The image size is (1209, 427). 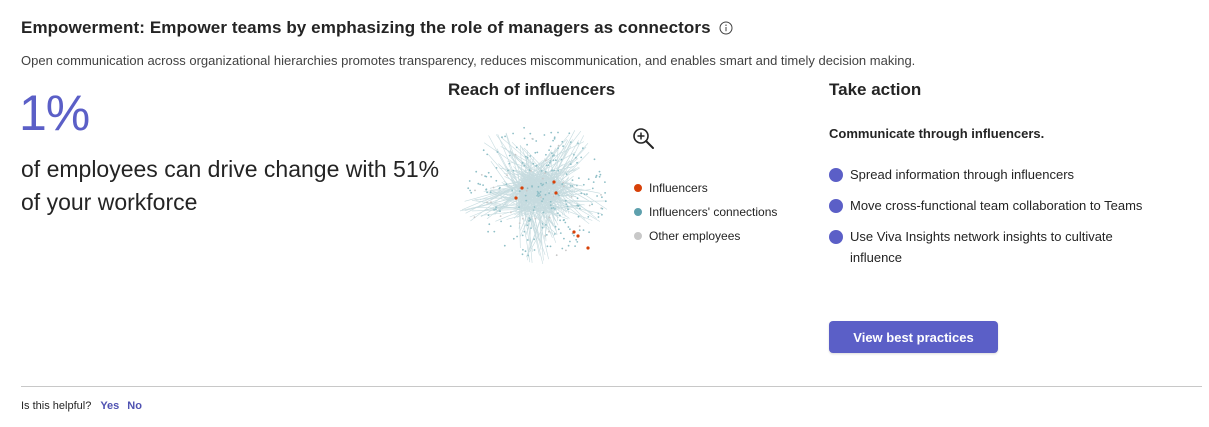 What do you see at coordinates (726, 28) in the screenshot?
I see `info-icon` at bounding box center [726, 28].